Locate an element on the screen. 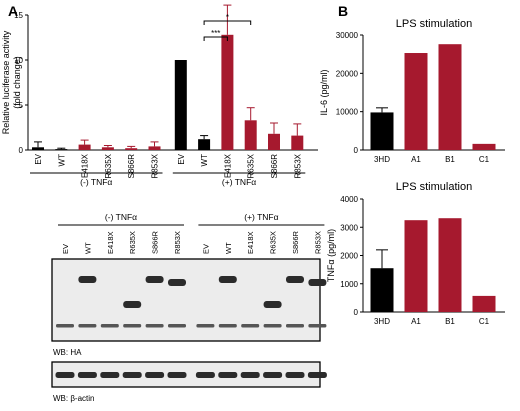 Image resolution: width=520 pixels, height=411 pixels. luciferase-y-tick-label: 10 is located at coordinates (18, 60).